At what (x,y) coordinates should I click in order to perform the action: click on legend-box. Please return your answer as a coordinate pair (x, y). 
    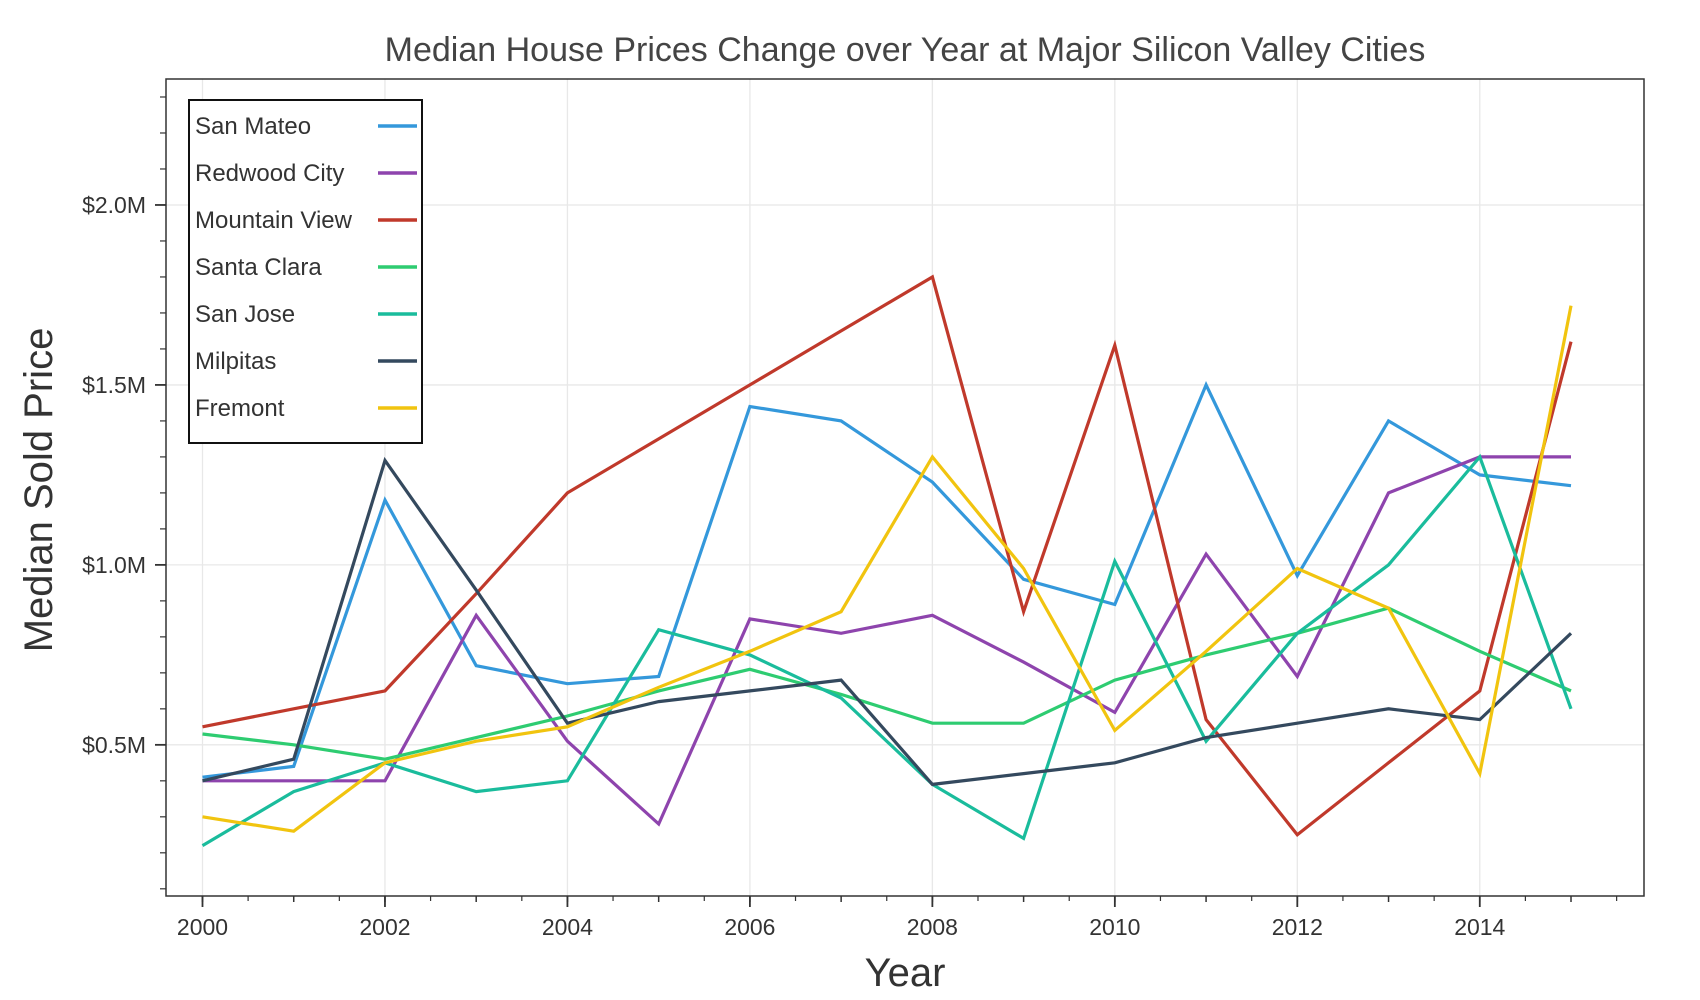
    Looking at the image, I should click on (305, 271).